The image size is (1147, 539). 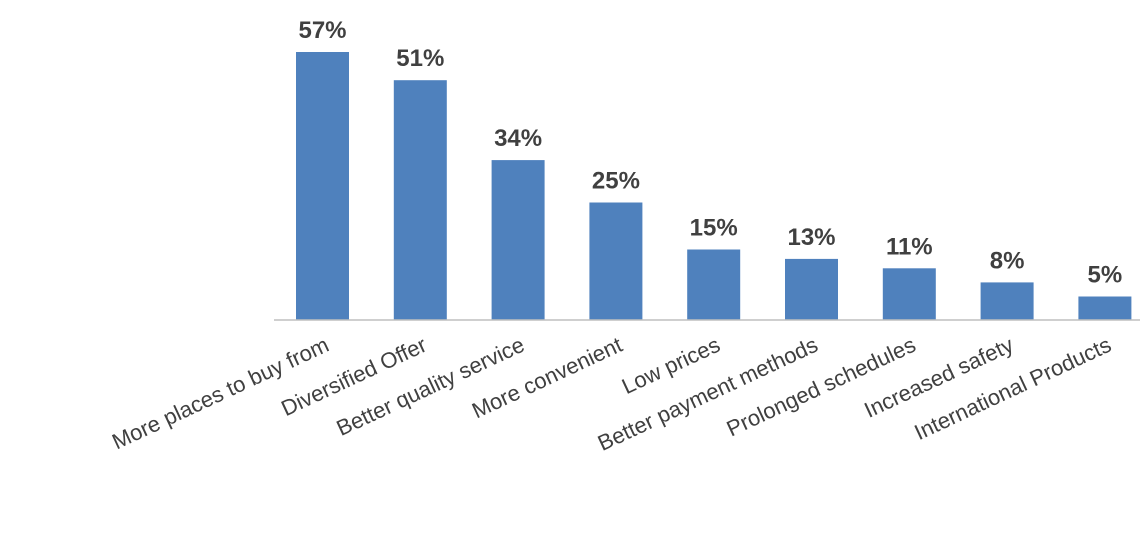 I want to click on value-label-better-quality-service: 34%, so click(x=518, y=138).